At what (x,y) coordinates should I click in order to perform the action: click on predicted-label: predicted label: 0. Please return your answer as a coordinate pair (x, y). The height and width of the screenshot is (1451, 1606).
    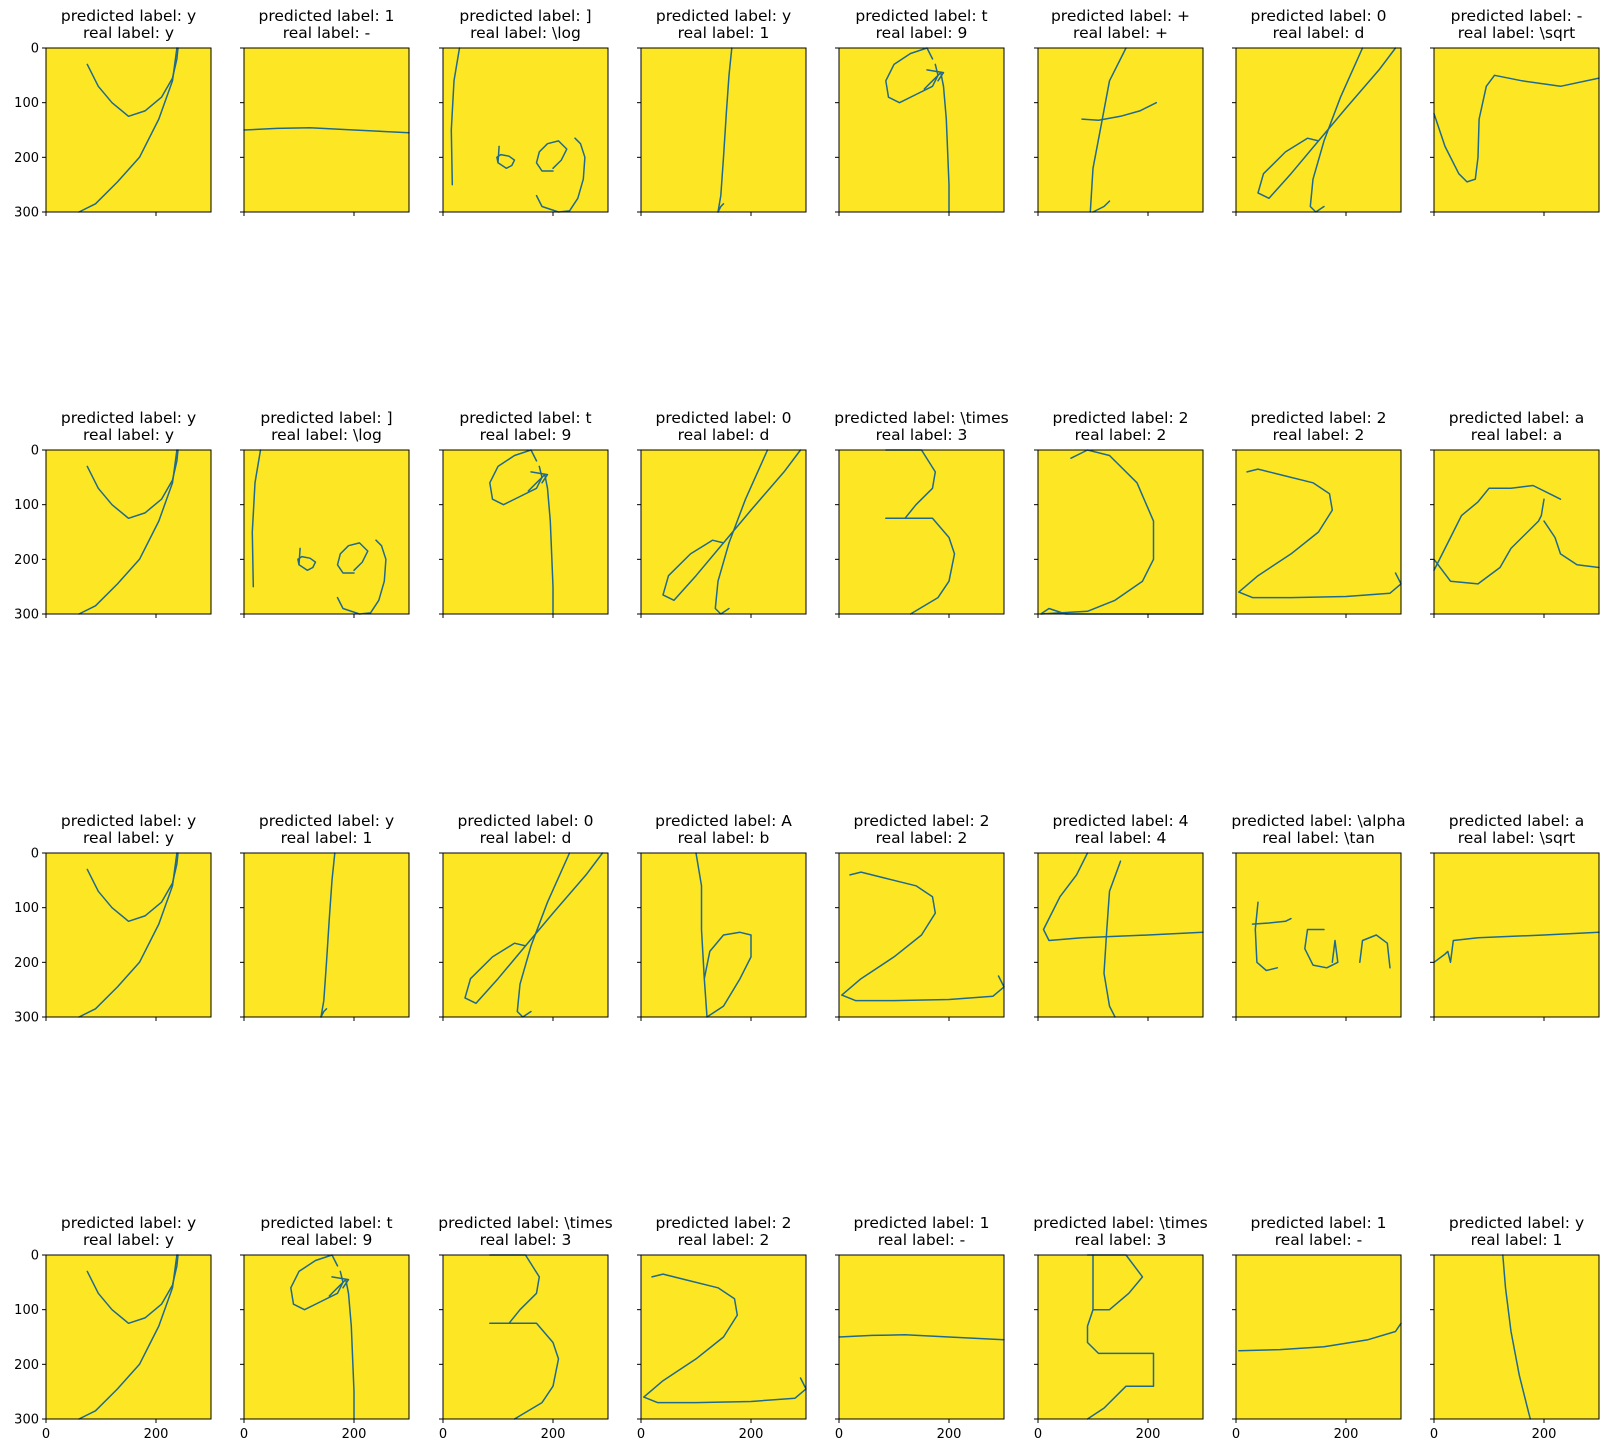
    Looking at the image, I should click on (1319, 16).